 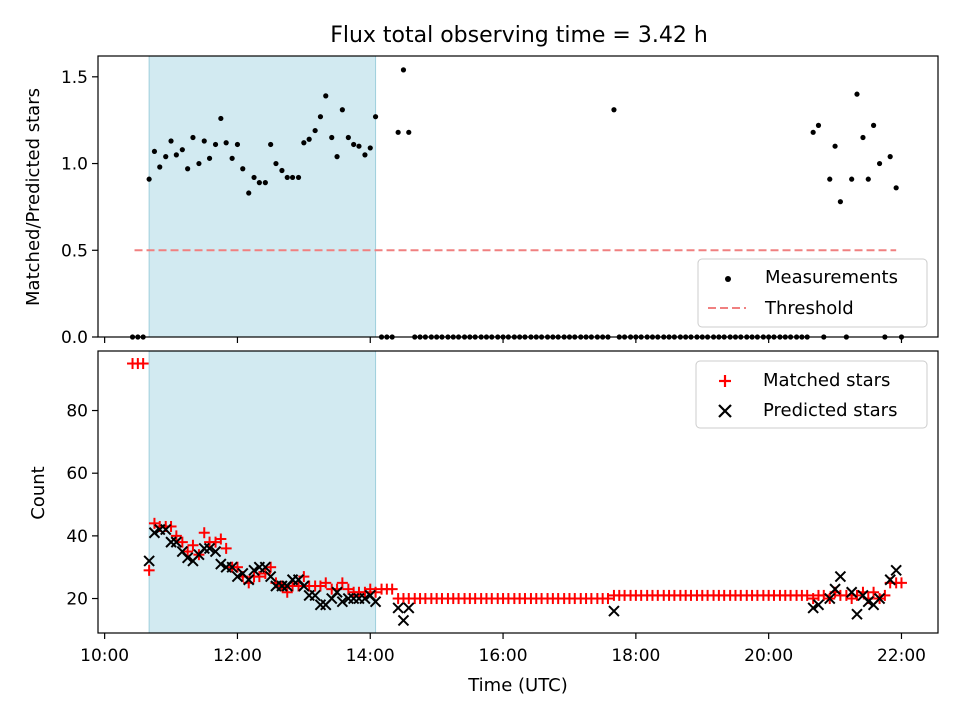 What do you see at coordinates (77, 474) in the screenshot?
I see `bottom-y-tick-label: 60` at bounding box center [77, 474].